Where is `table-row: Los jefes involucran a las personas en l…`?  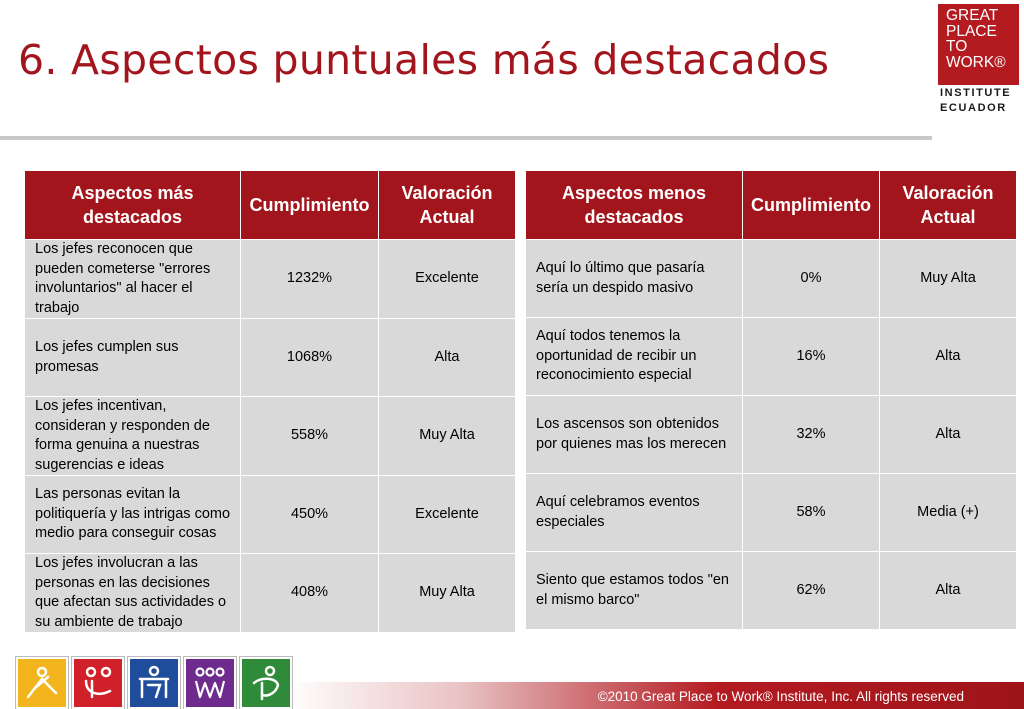
table-row: Los jefes involucran a las personas en l… is located at coordinates (270, 593).